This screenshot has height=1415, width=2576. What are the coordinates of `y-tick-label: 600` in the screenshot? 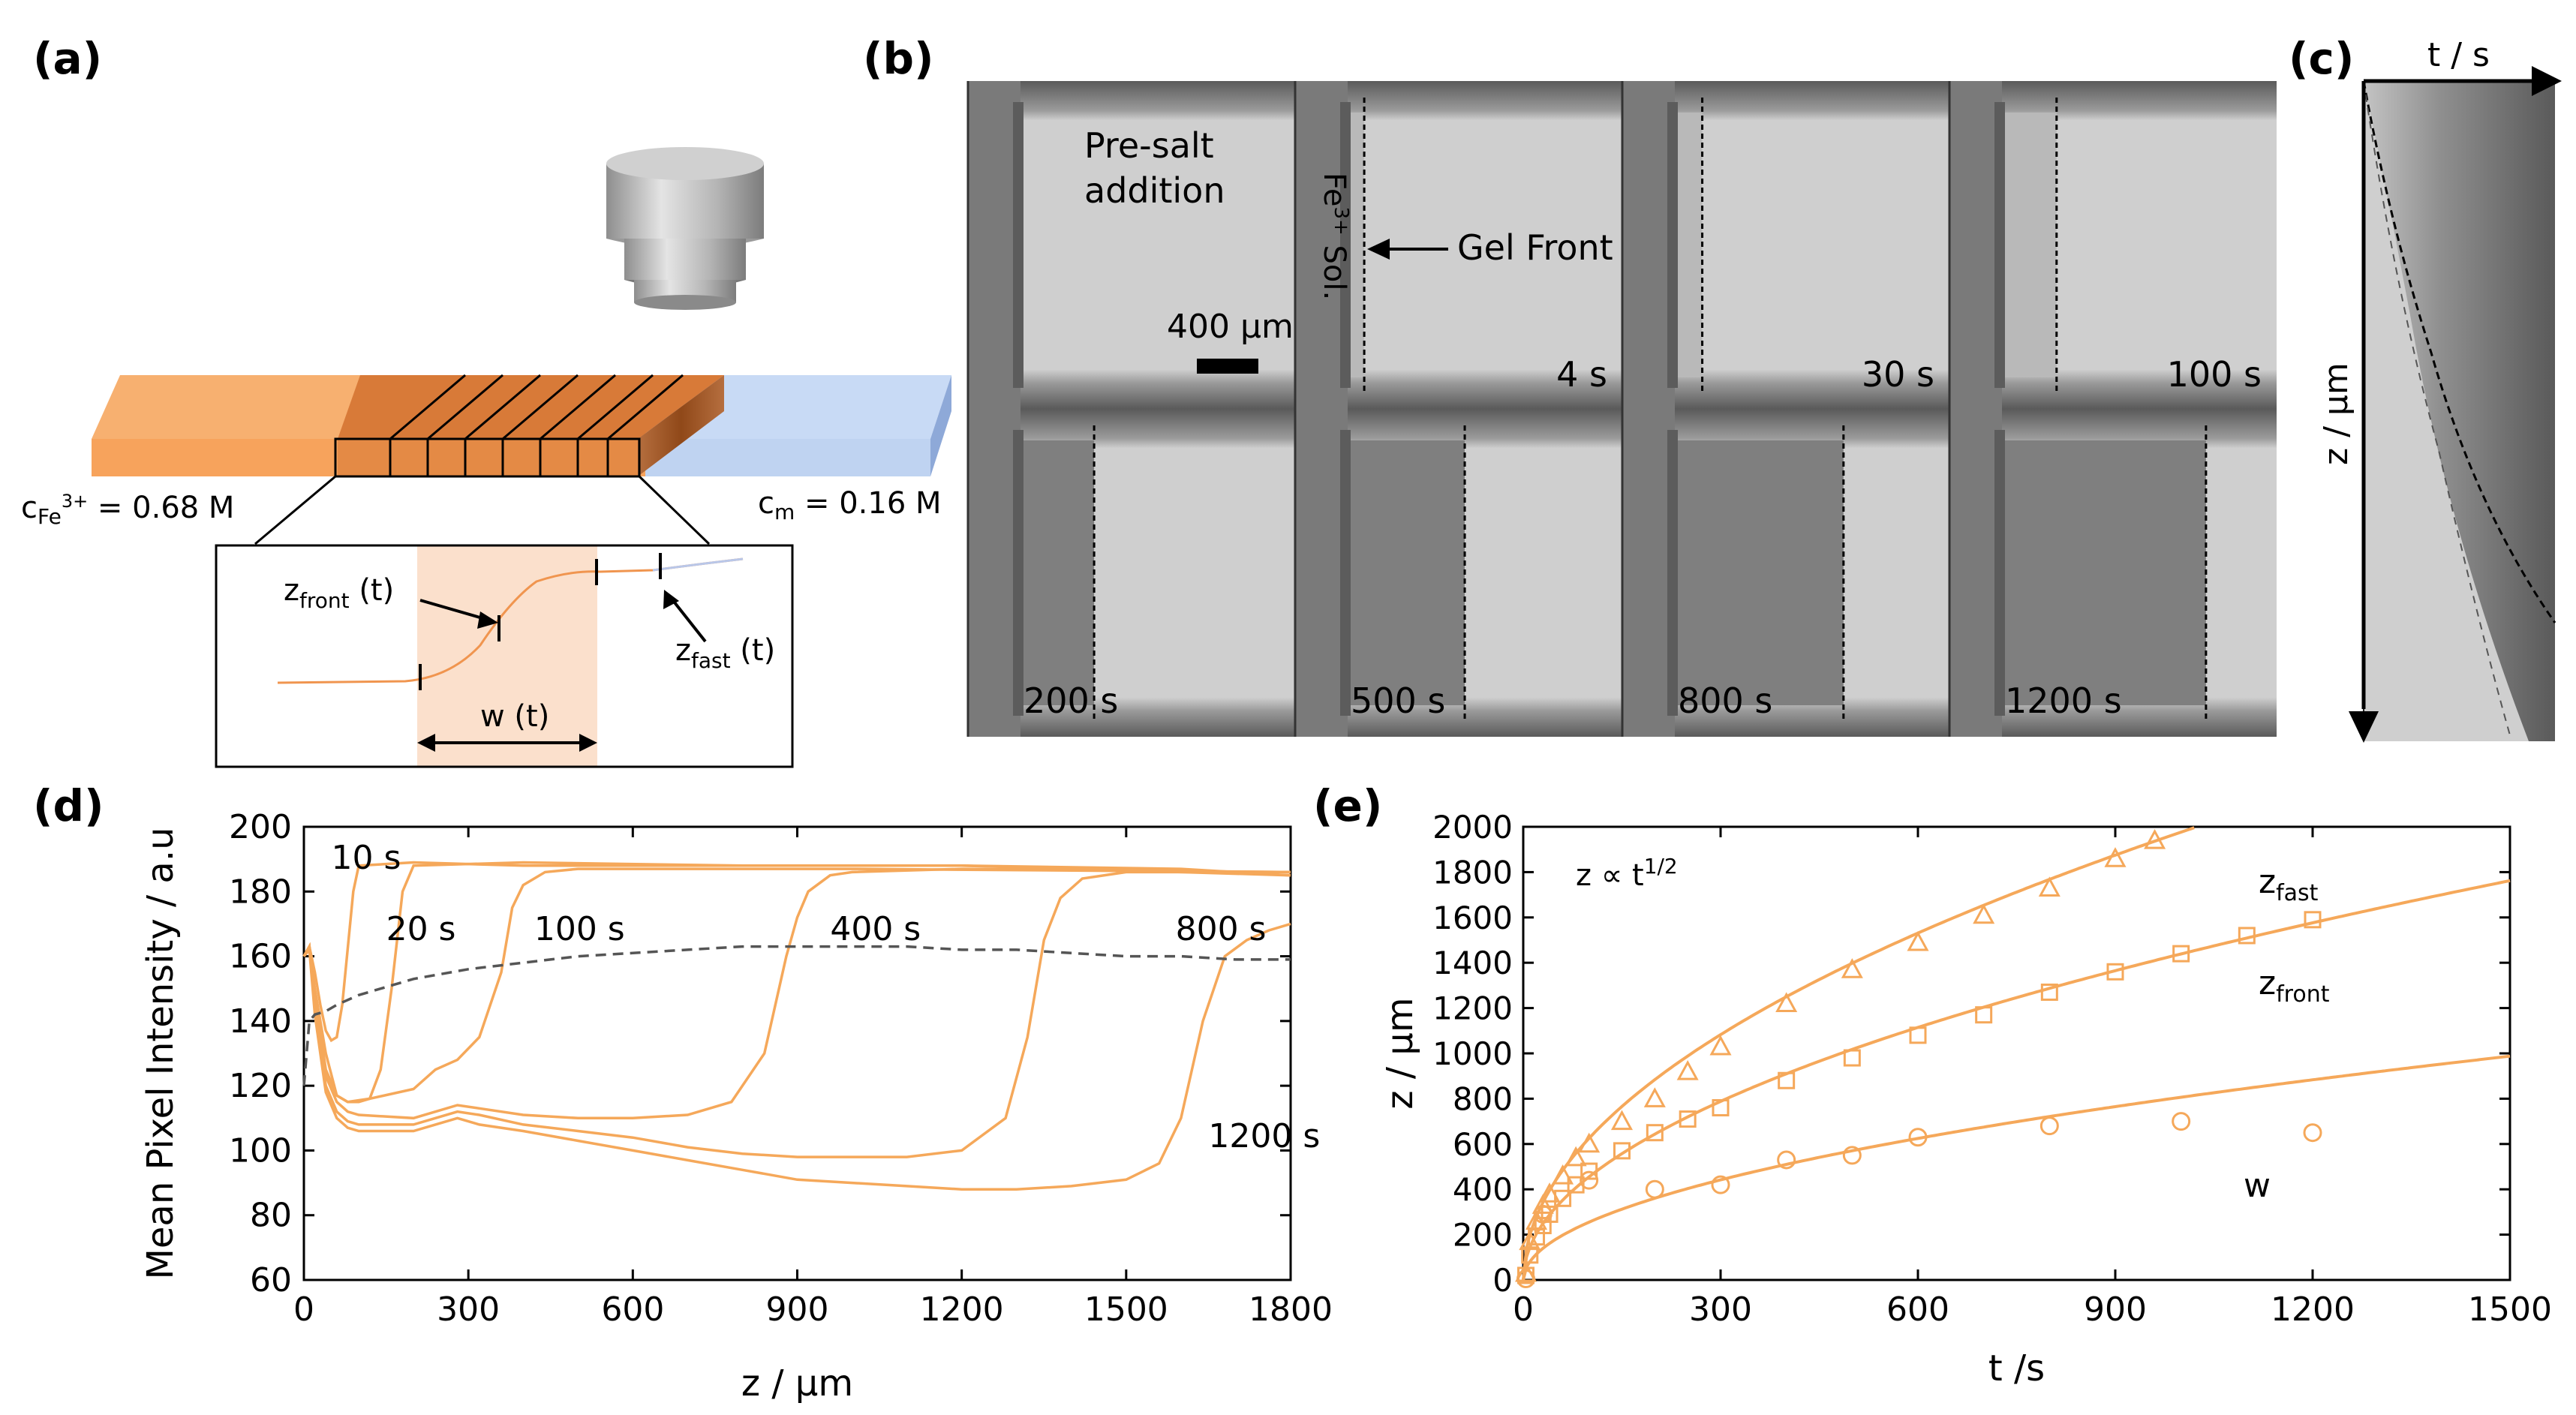 It's located at (1483, 1145).